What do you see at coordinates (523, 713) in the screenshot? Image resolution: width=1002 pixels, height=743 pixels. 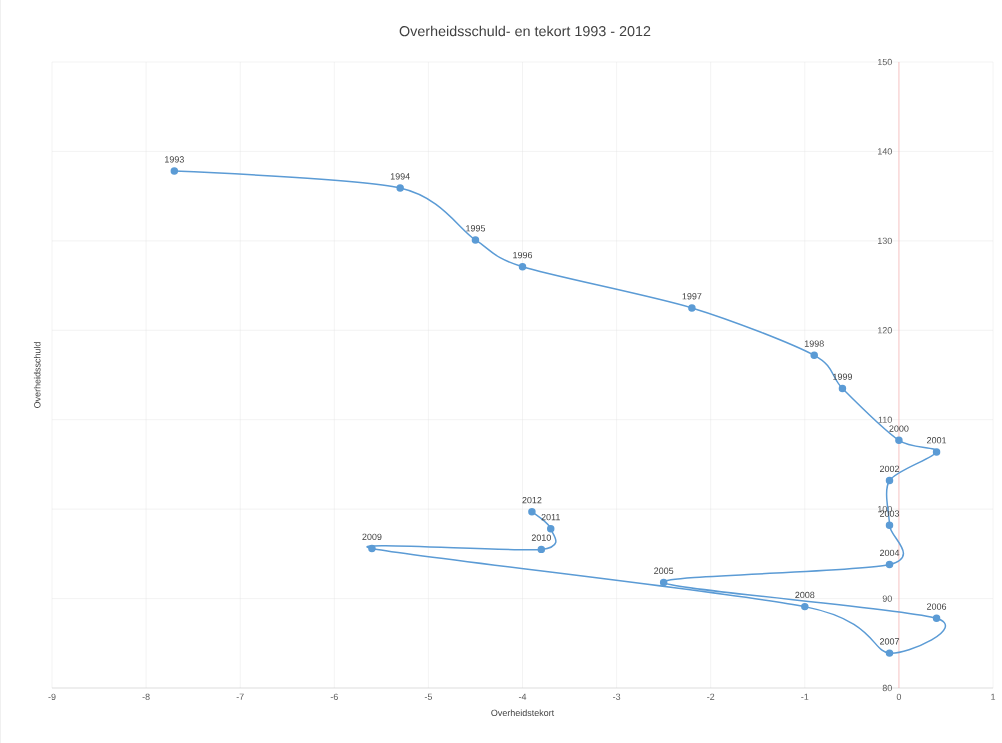 I see `x-axis-title: Overheidstekort` at bounding box center [523, 713].